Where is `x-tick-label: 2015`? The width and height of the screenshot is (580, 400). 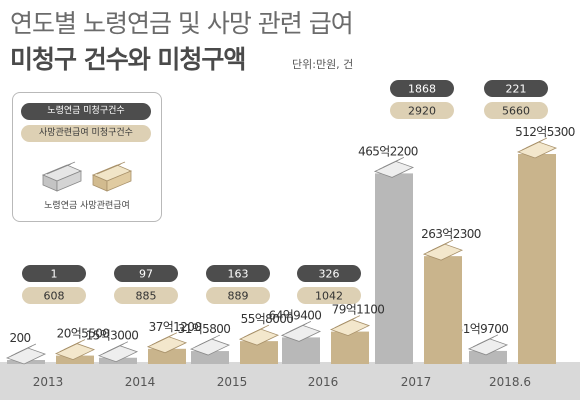
x-tick-label: 2015 is located at coordinates (232, 382).